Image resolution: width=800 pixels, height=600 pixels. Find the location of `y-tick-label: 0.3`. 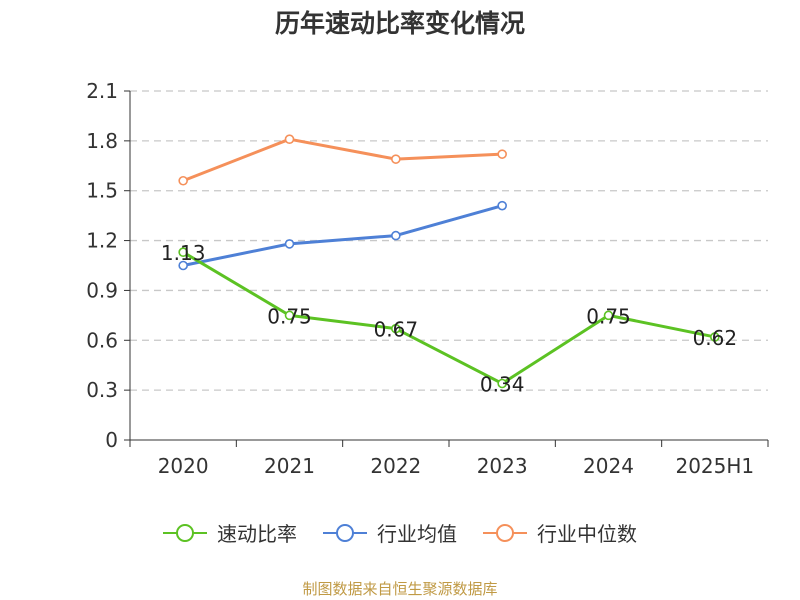

y-tick-label: 0.3 is located at coordinates (102, 390).